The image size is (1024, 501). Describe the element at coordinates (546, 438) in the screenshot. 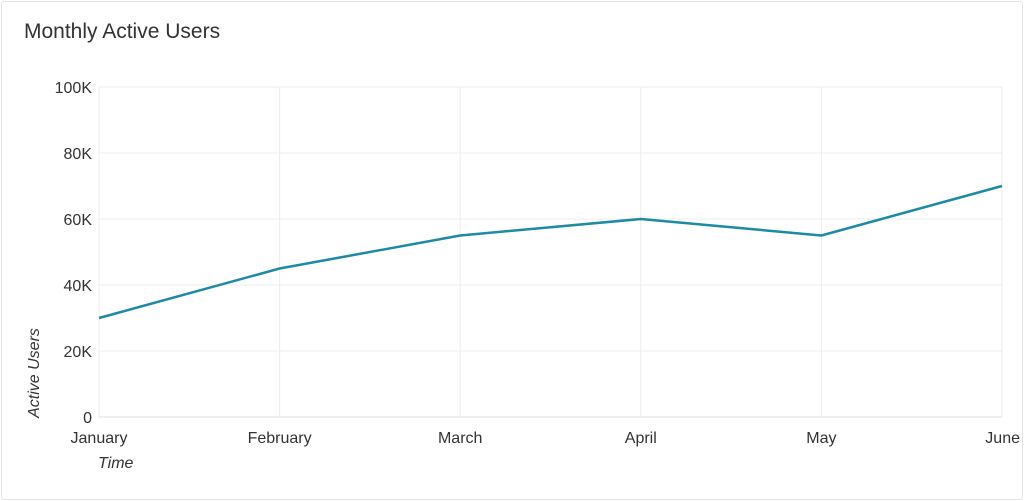

I see `x-tick-labels: January February March April May June` at that location.